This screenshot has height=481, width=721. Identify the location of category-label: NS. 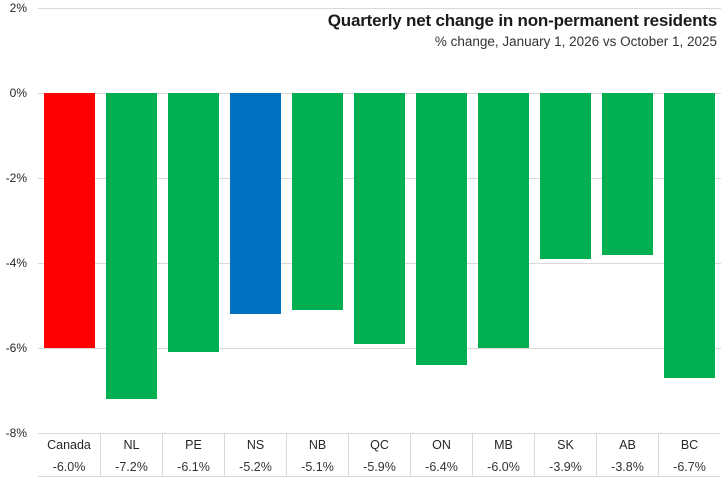
(255, 445).